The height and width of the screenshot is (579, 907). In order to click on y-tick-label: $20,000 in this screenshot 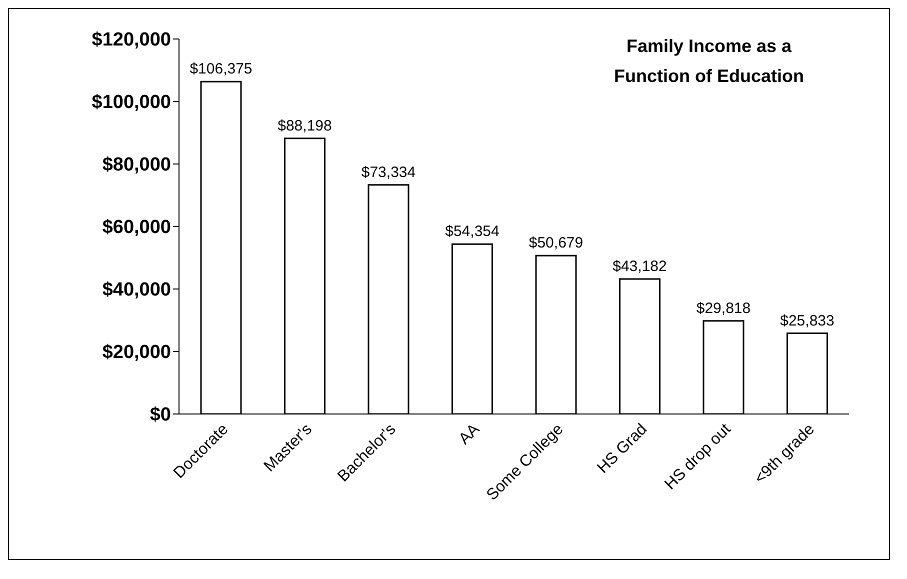, I will do `click(136, 353)`.